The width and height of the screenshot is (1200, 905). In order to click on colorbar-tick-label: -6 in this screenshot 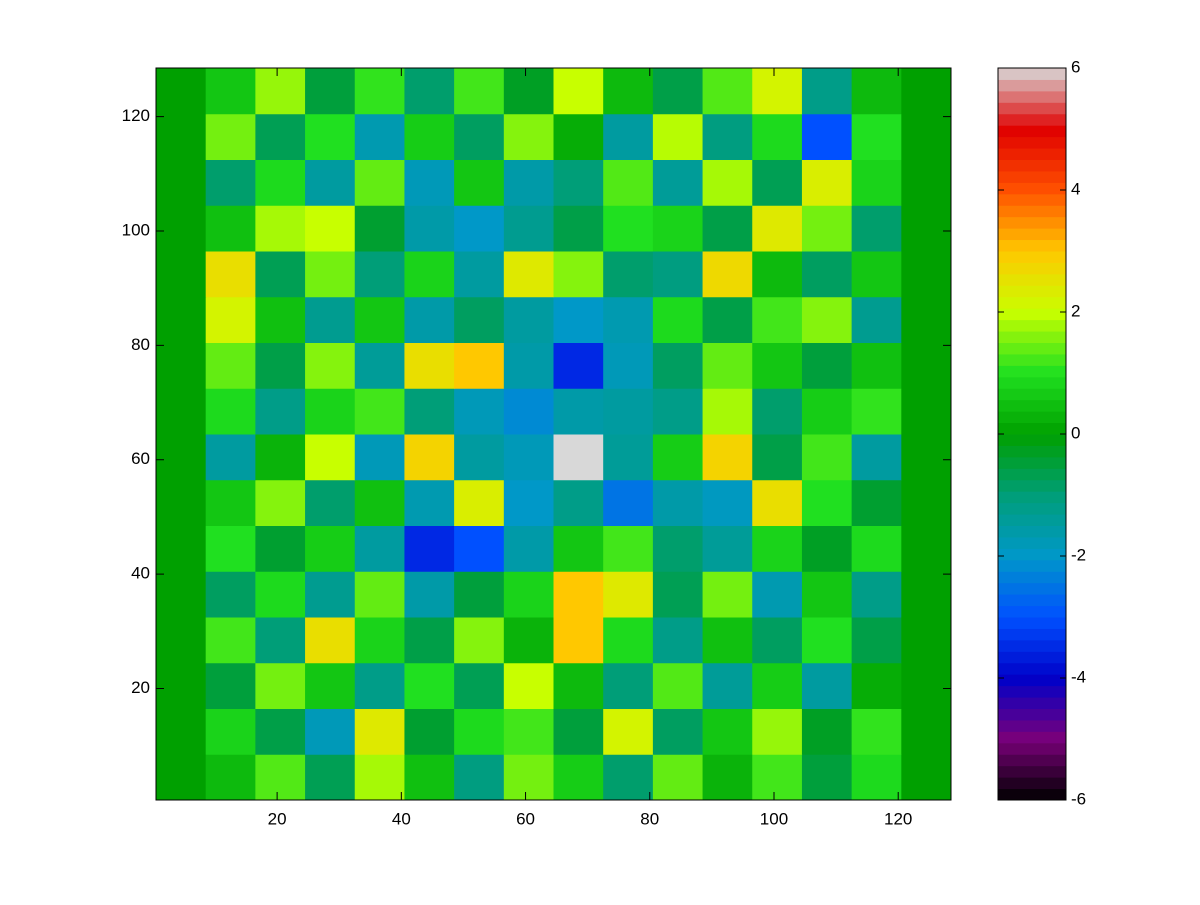, I will do `click(1078, 798)`.